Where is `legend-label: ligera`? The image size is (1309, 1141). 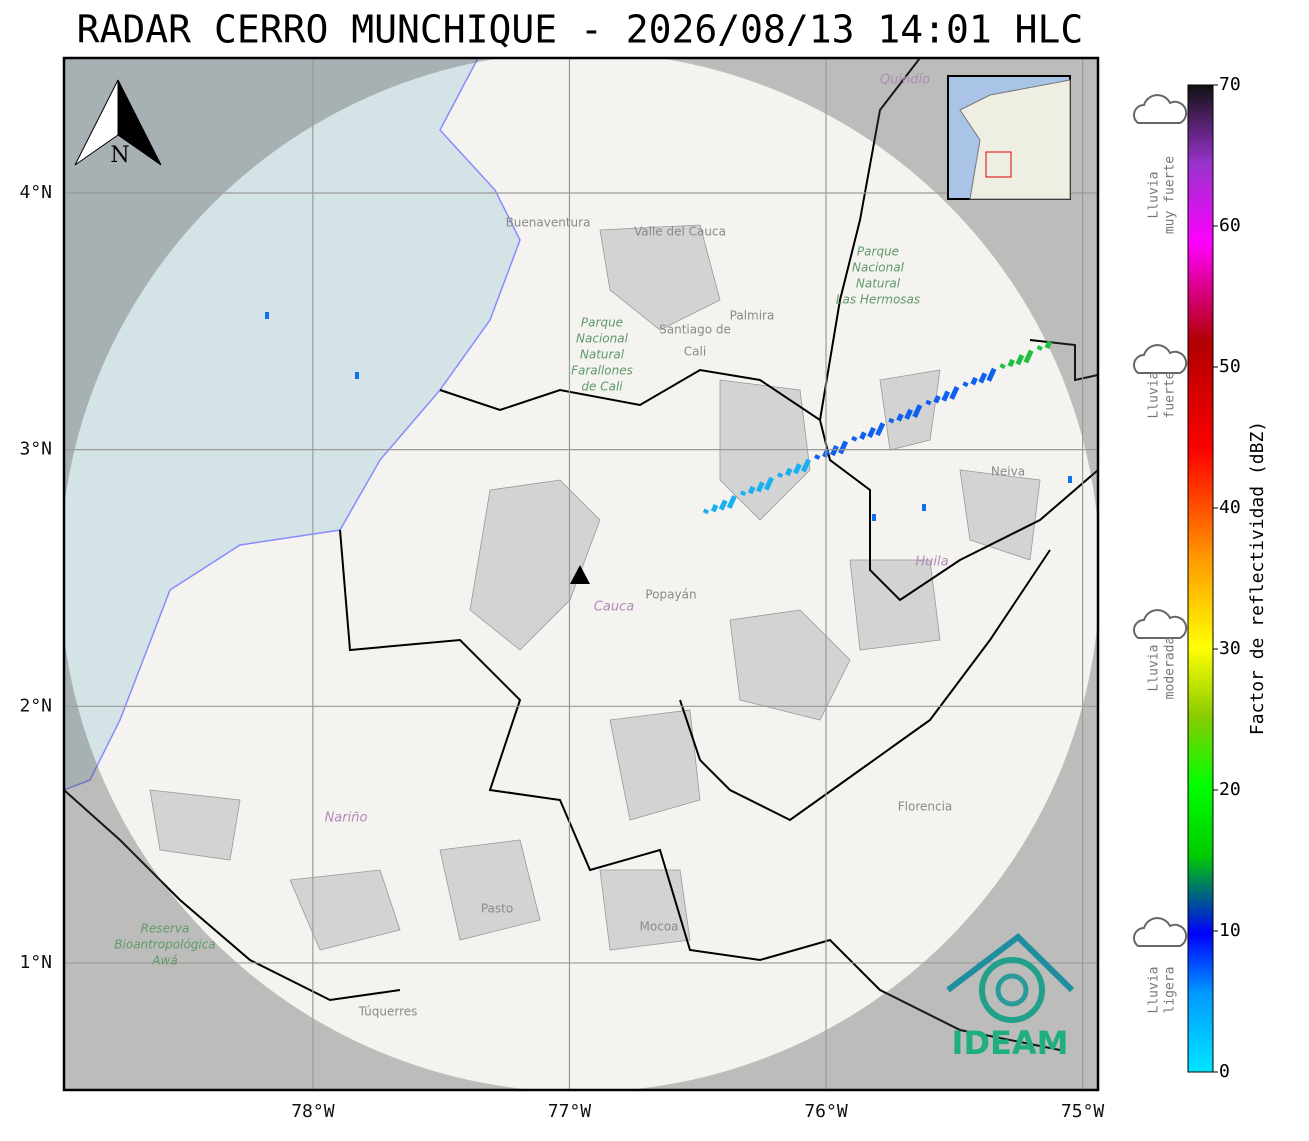
legend-label: ligera is located at coordinates (1170, 990).